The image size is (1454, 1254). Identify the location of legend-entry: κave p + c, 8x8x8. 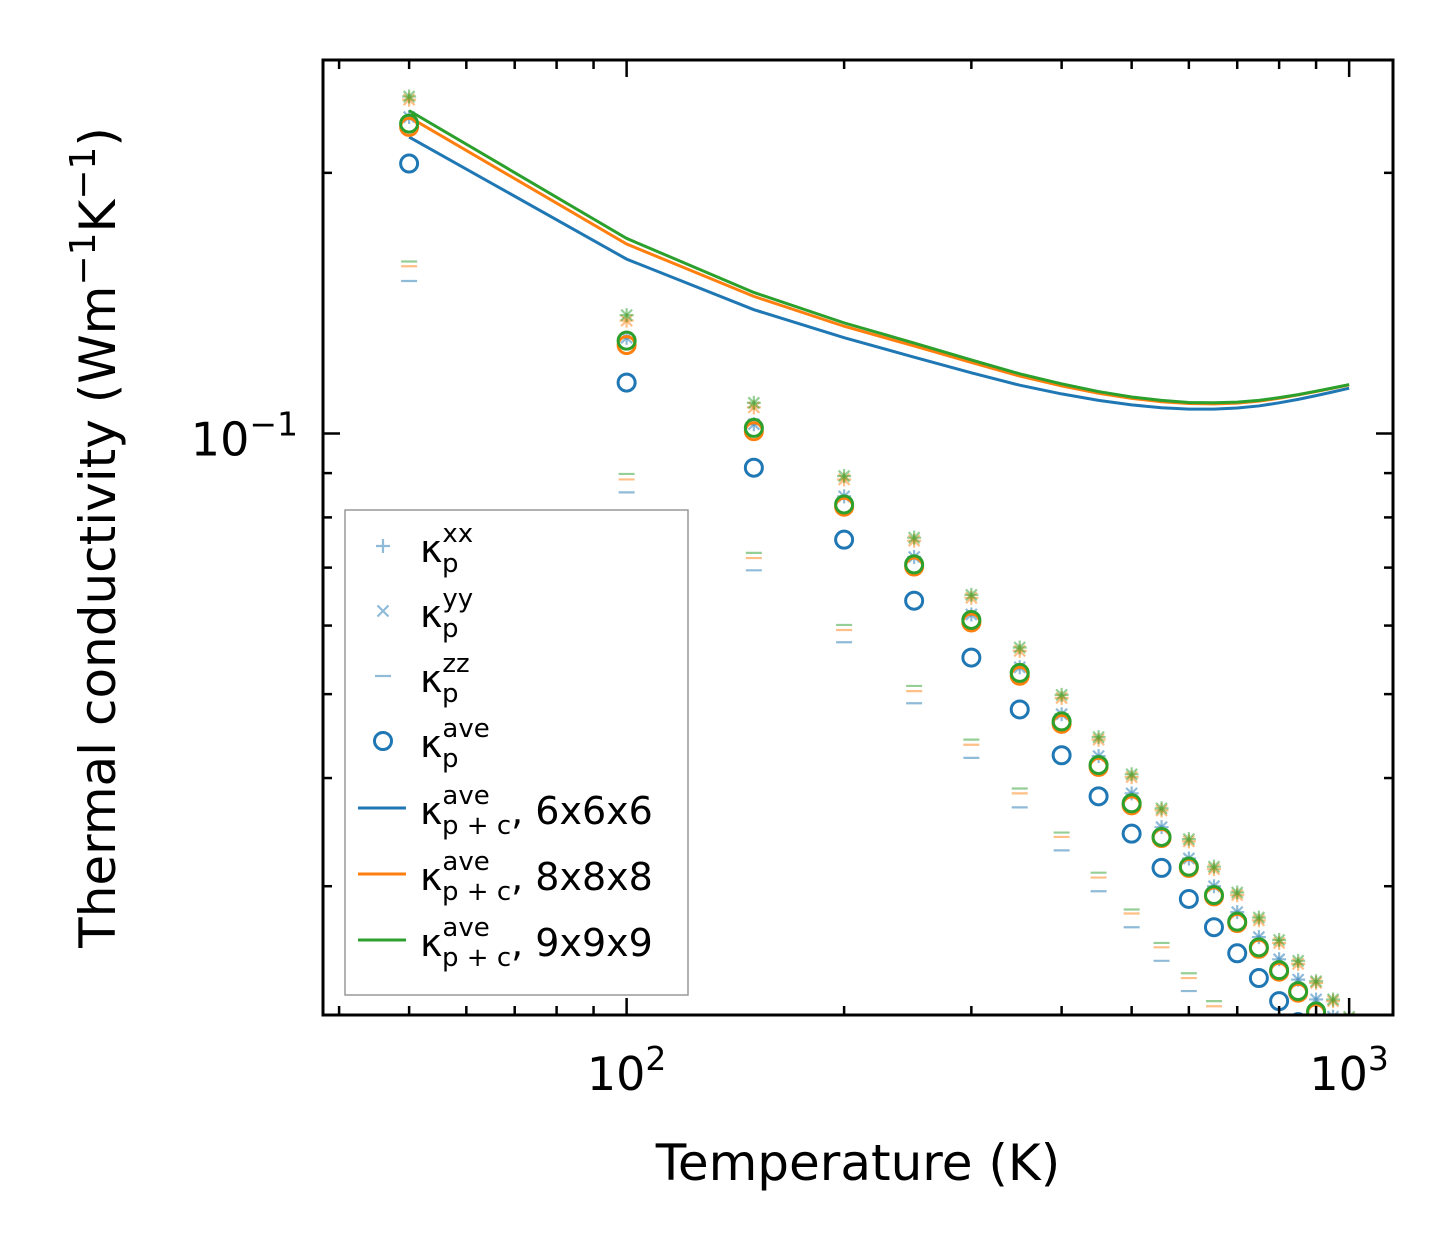
(505, 877).